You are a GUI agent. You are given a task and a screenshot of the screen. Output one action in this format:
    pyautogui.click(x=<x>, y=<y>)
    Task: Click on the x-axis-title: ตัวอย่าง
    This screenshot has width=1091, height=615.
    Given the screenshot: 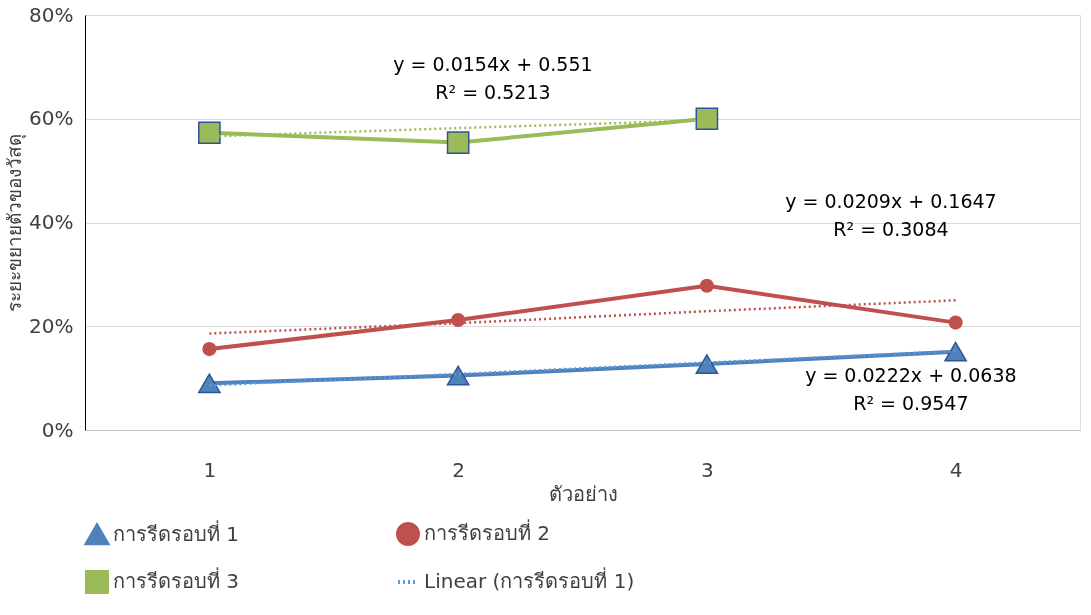 What is the action you would take?
    pyautogui.click(x=583, y=493)
    